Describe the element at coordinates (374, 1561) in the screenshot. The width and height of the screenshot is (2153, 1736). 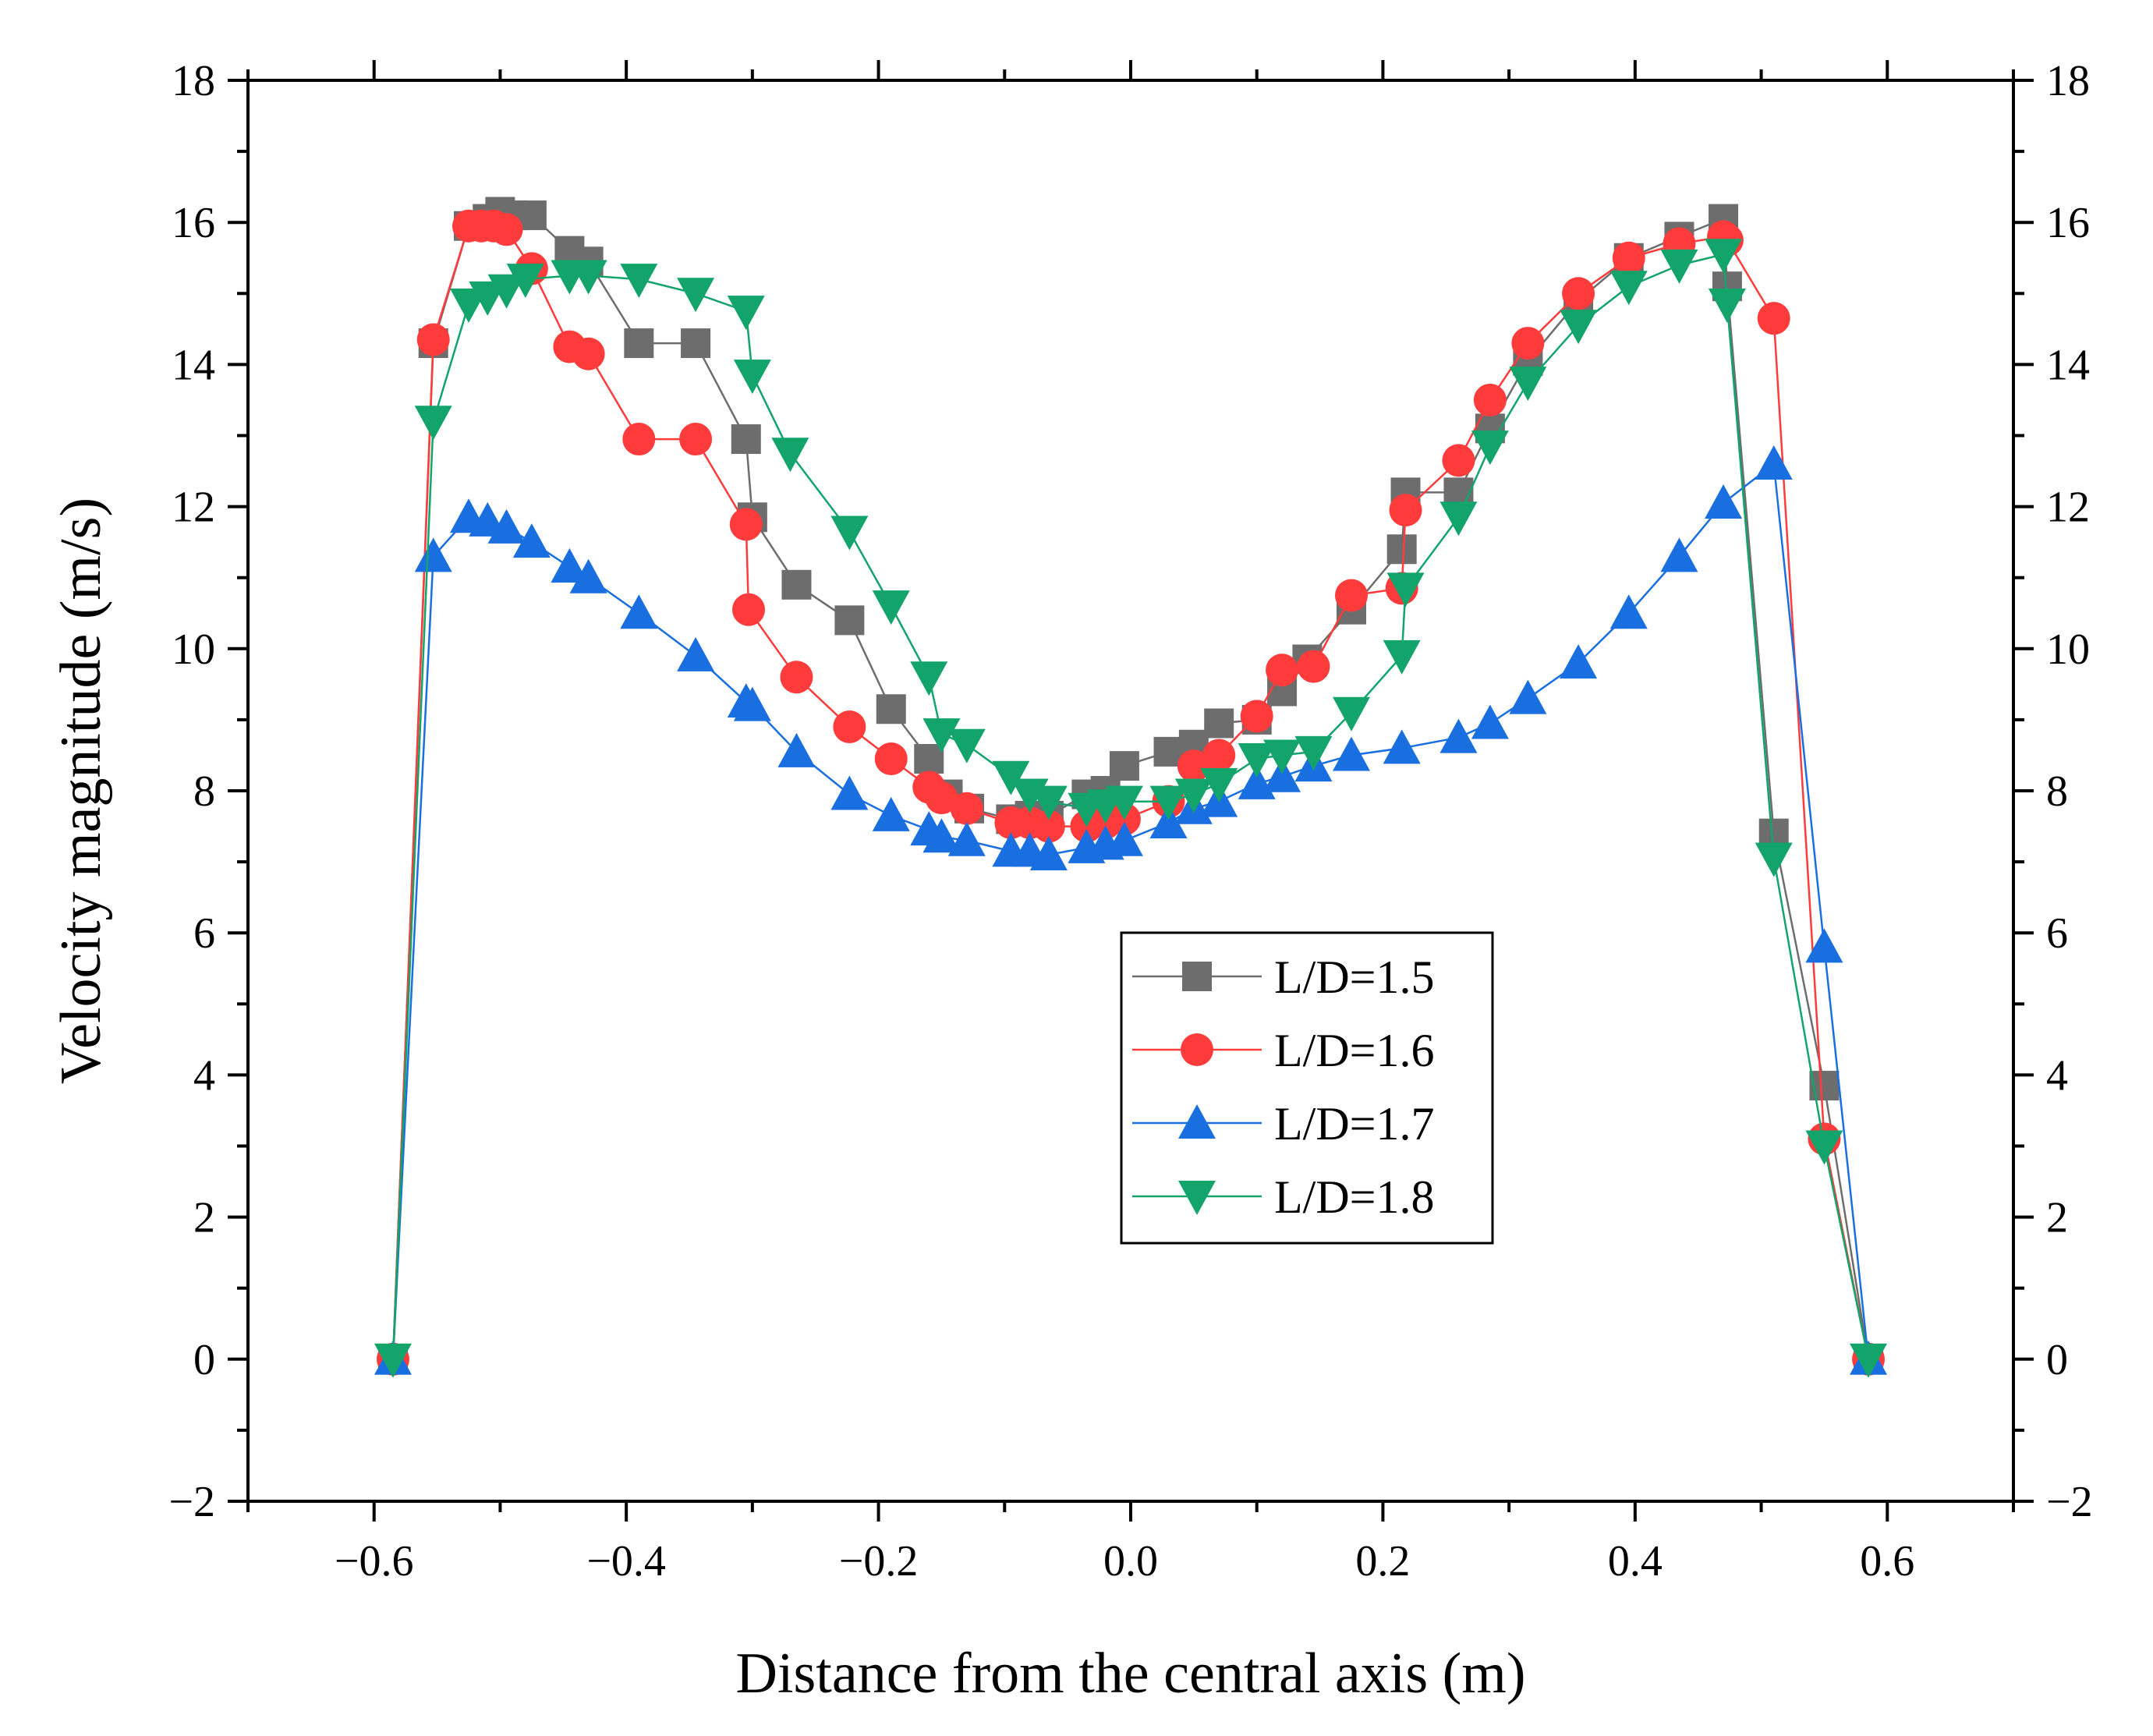
I see `x-tick-label: −0.6` at that location.